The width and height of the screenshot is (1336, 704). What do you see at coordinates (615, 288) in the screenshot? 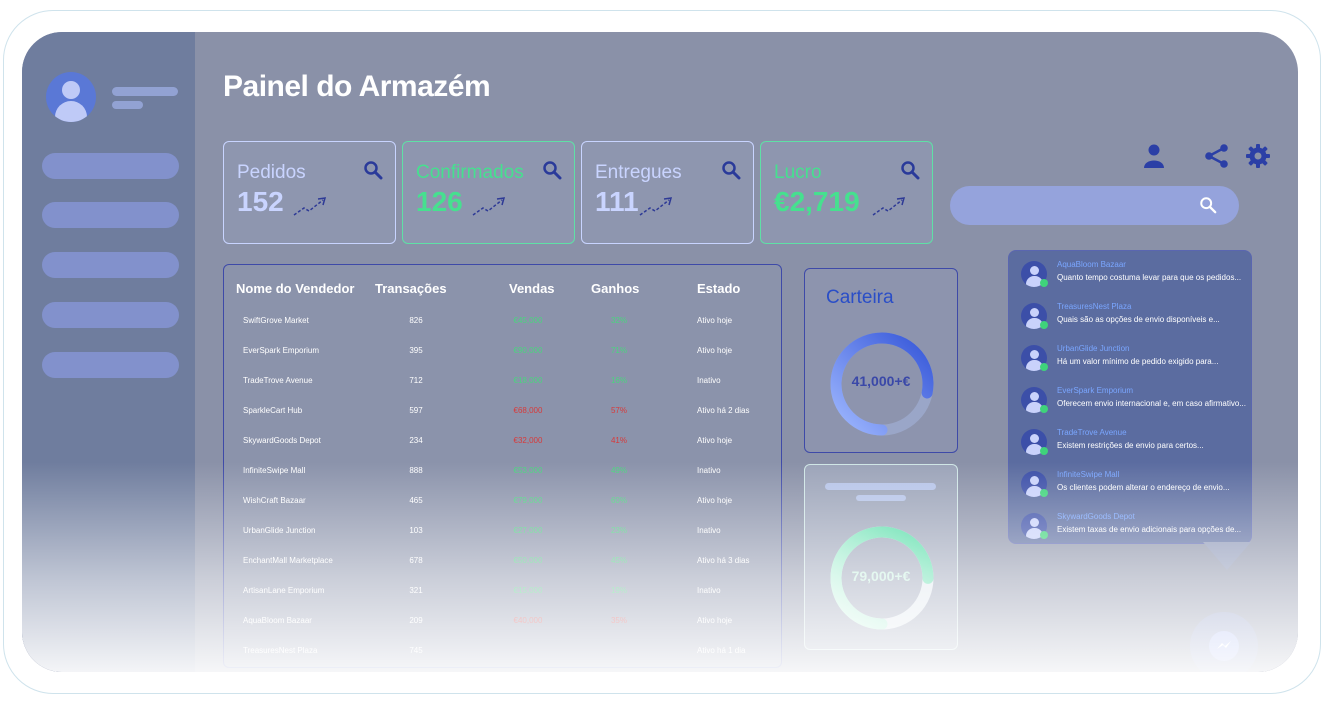
I see `column-header-gains: Ganhos` at bounding box center [615, 288].